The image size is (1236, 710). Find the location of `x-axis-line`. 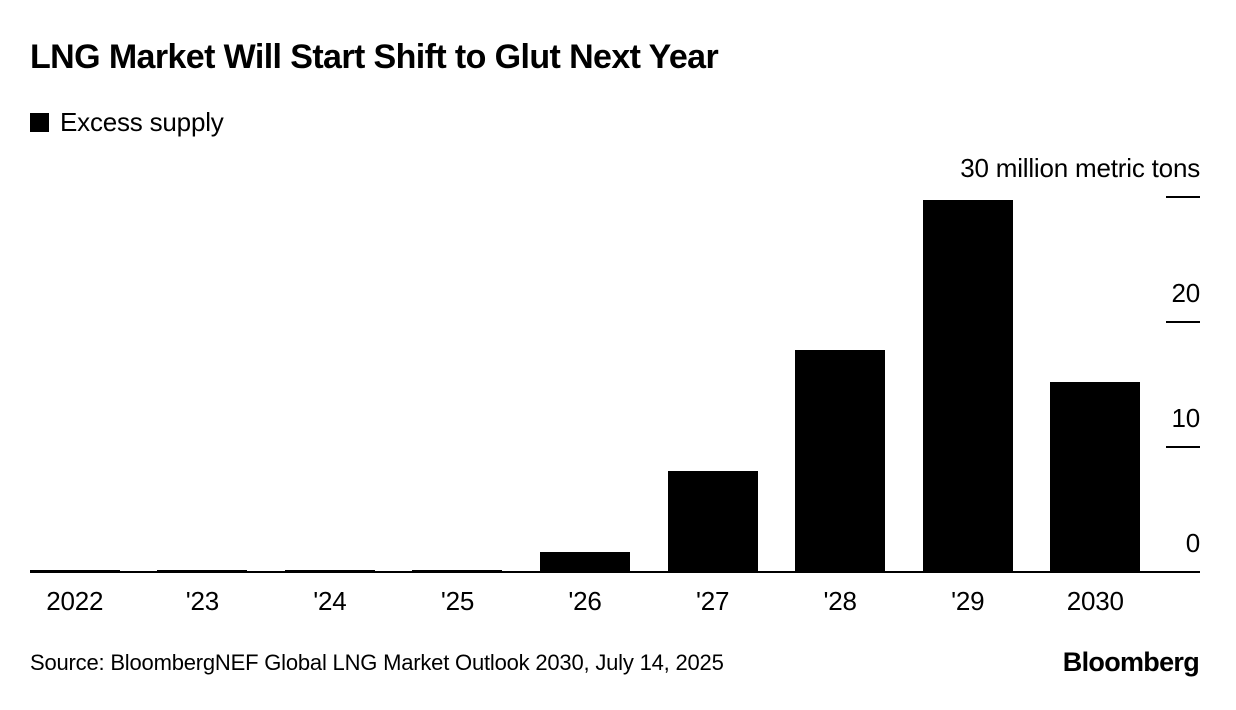

x-axis-line is located at coordinates (615, 572).